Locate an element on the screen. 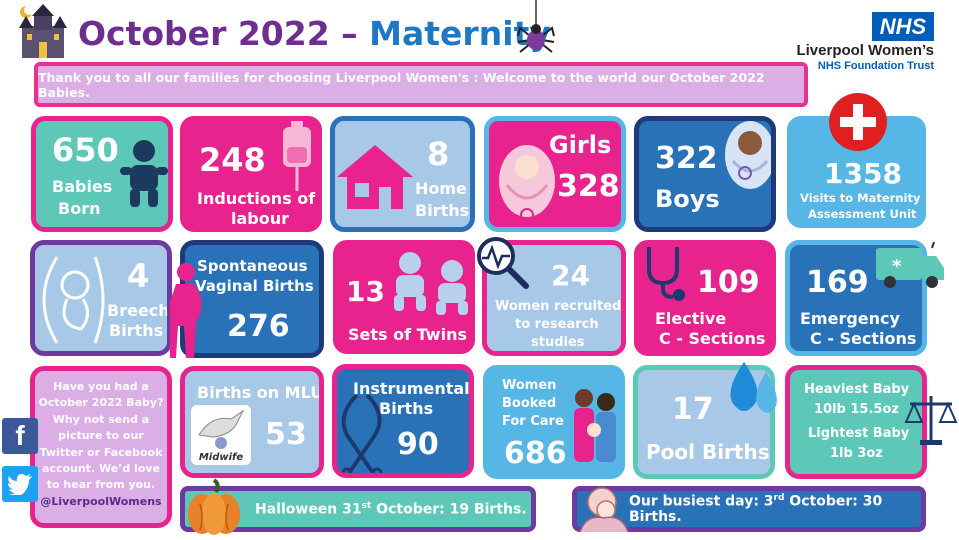 The width and height of the screenshot is (959, 540). breech-label-1: Breech is located at coordinates (138, 310).